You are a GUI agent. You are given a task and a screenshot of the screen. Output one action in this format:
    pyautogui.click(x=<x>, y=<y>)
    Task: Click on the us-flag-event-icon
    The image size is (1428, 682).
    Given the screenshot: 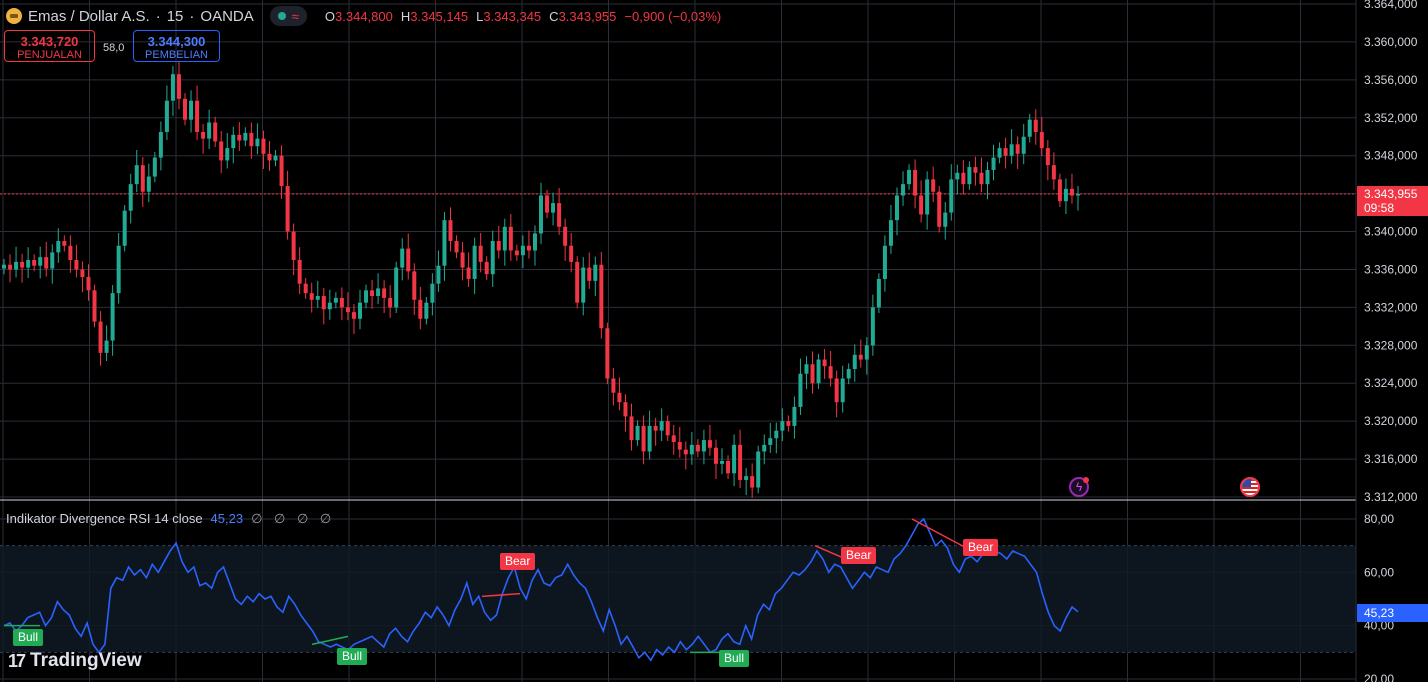 What is the action you would take?
    pyautogui.click(x=1250, y=487)
    